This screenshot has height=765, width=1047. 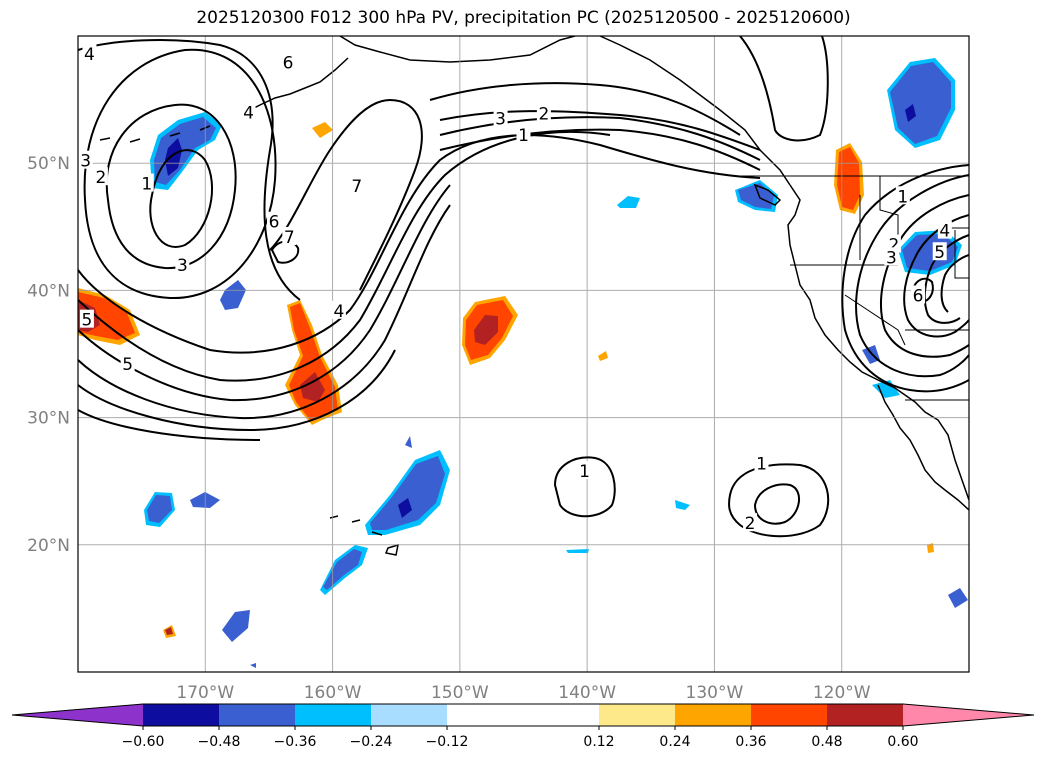 What do you see at coordinates (371, 742) in the screenshot?
I see `colorbar-tick-label: −0.24` at bounding box center [371, 742].